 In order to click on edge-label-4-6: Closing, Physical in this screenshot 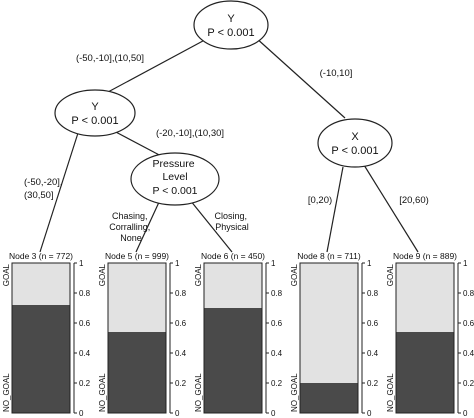, I will do `click(231, 221)`.